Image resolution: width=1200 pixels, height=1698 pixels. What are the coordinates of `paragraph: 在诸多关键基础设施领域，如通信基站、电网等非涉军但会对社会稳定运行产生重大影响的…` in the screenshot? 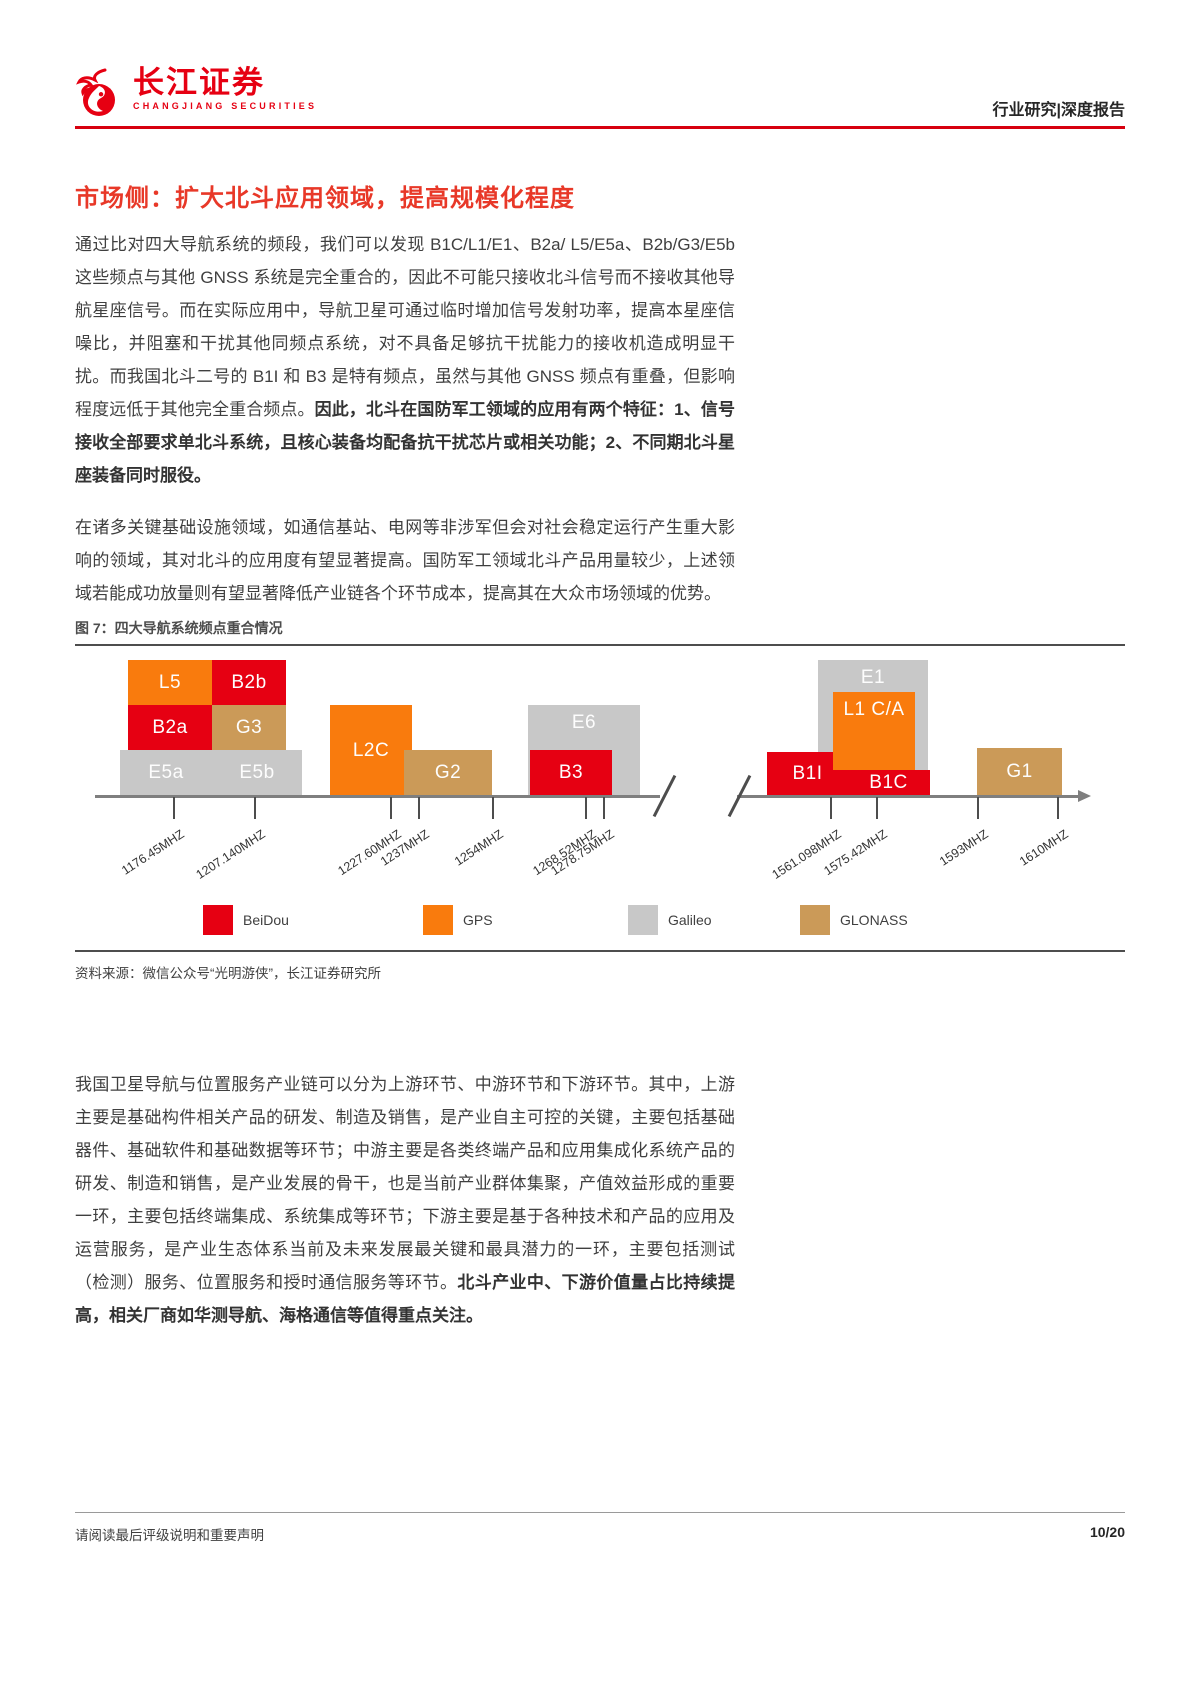 It's located at (405, 560).